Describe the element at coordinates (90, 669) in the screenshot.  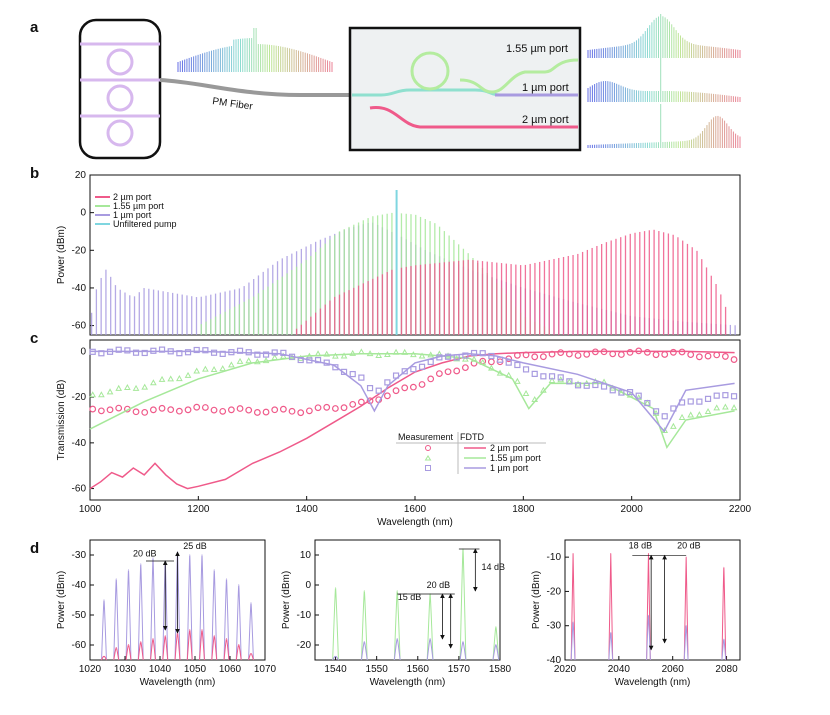
I see `x-tick-label: 1020` at that location.